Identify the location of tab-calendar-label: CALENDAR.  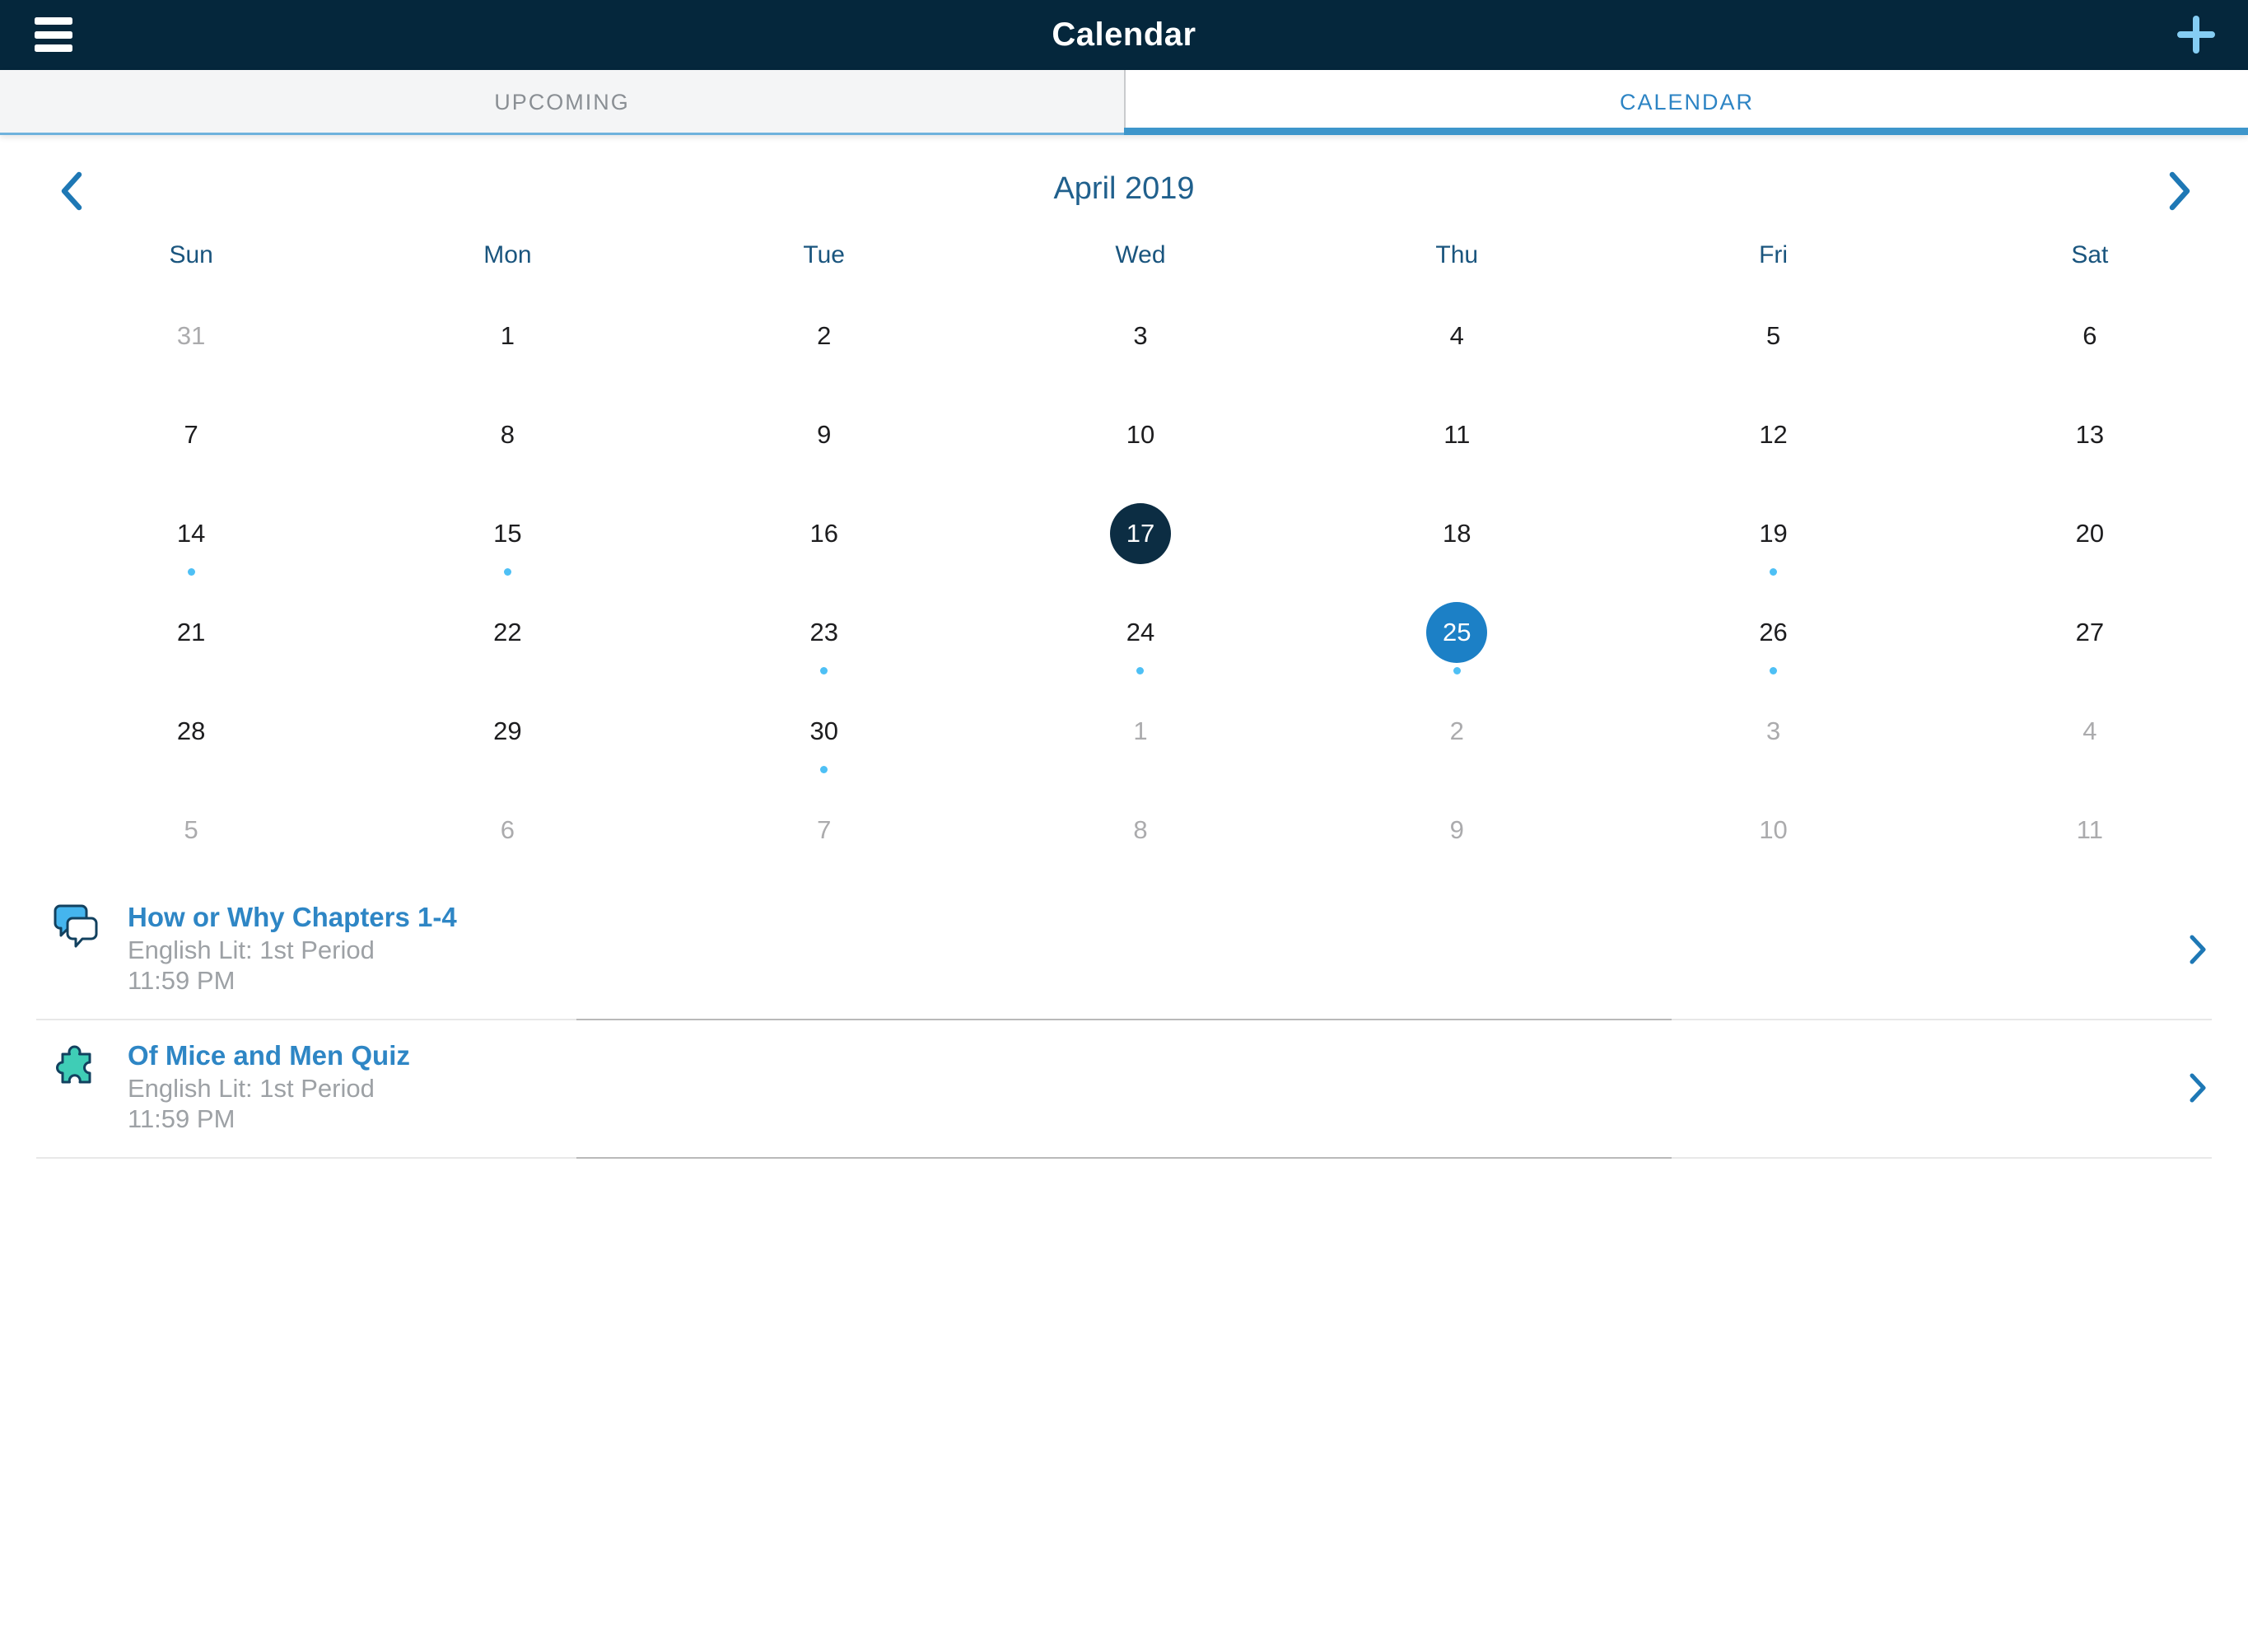
(1687, 102).